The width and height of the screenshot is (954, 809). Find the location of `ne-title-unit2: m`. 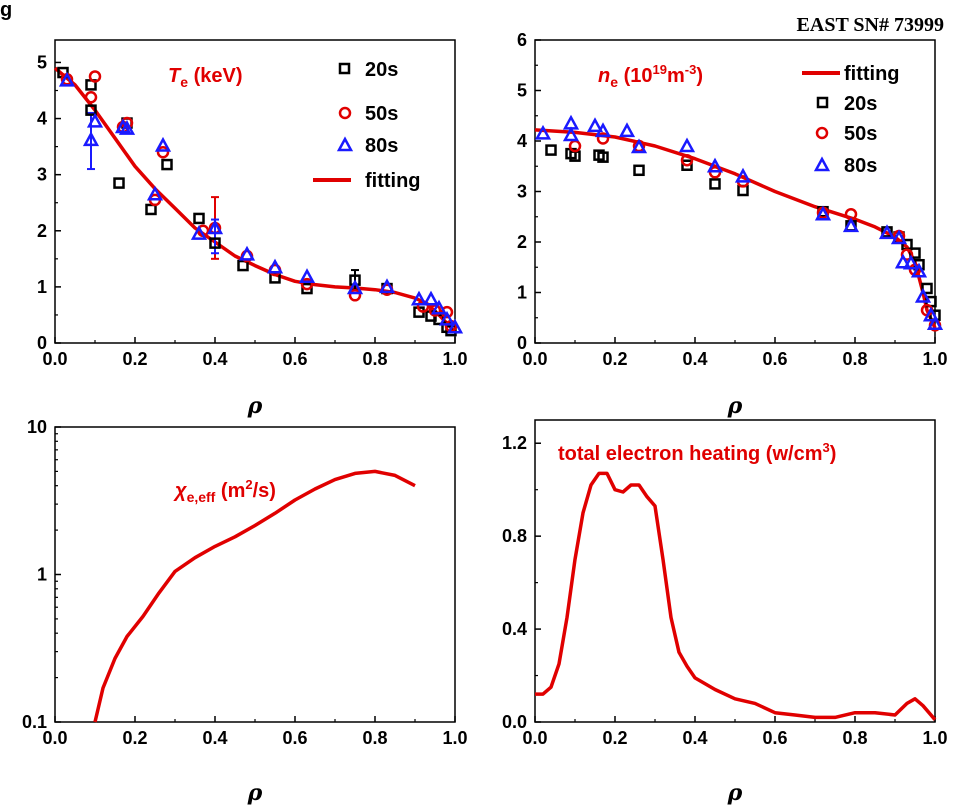

ne-title-unit2: m is located at coordinates (676, 76).